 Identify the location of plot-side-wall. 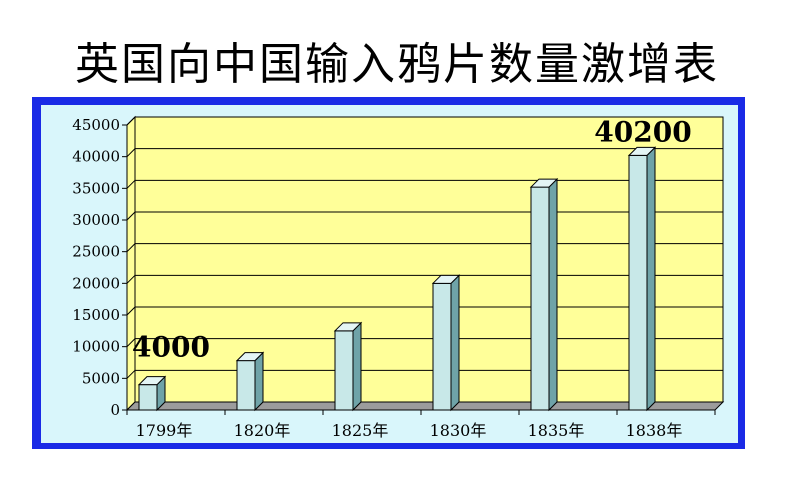
(131, 263).